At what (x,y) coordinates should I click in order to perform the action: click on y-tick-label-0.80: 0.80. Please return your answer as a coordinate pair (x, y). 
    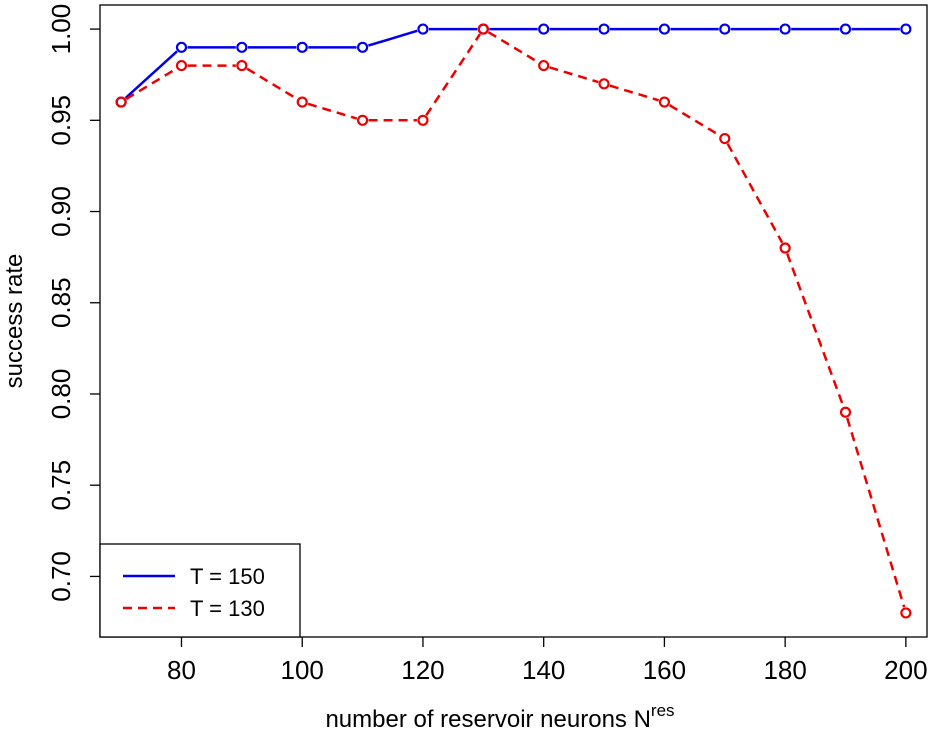
    Looking at the image, I should click on (61, 394).